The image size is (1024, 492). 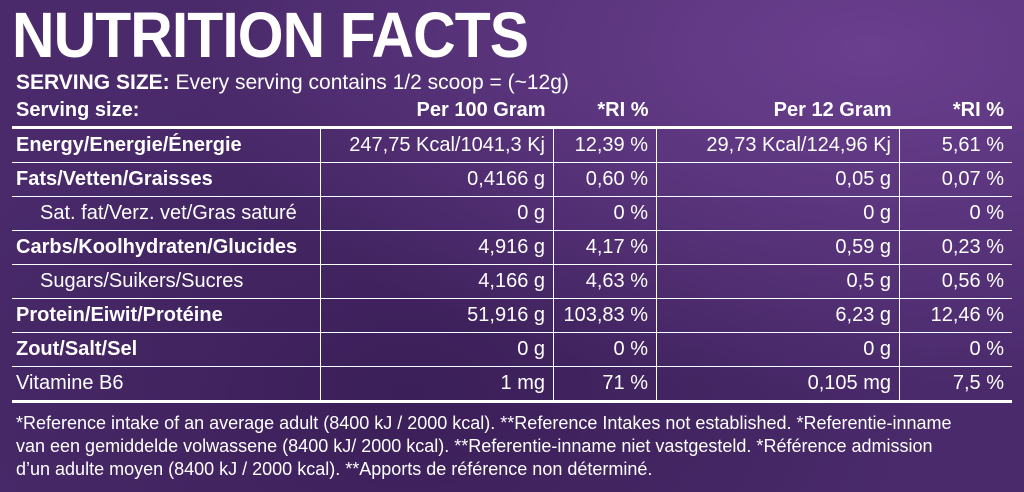 What do you see at coordinates (270, 35) in the screenshot?
I see `page-title: NUTRITION FACTS` at bounding box center [270, 35].